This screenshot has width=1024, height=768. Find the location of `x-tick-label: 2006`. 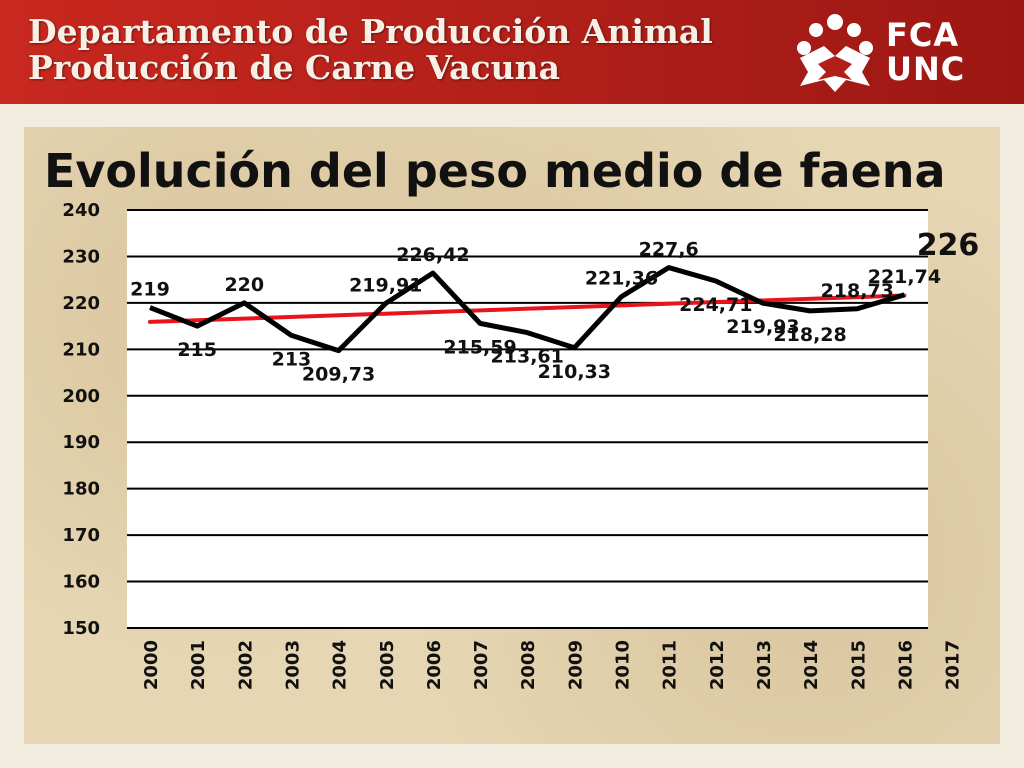

x-tick-label: 2006 is located at coordinates (434, 665).